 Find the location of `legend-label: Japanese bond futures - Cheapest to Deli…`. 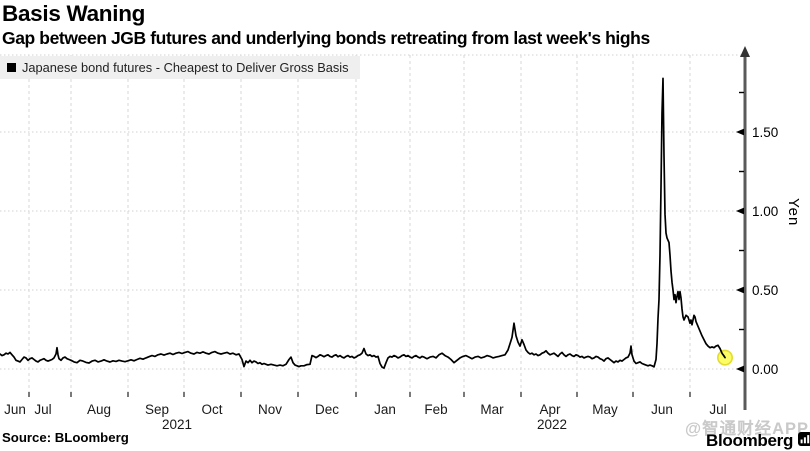

legend-label: Japanese bond futures - Cheapest to Deli… is located at coordinates (185, 67).